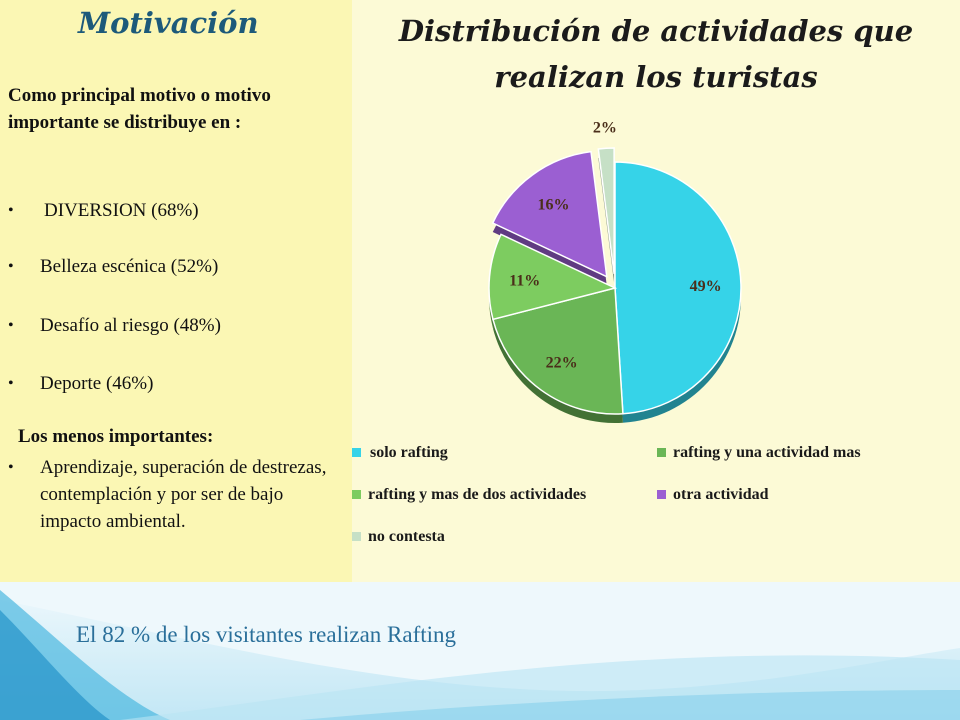 The width and height of the screenshot is (960, 720). Describe the element at coordinates (406, 536) in the screenshot. I see `legend-label: no contesta` at that location.